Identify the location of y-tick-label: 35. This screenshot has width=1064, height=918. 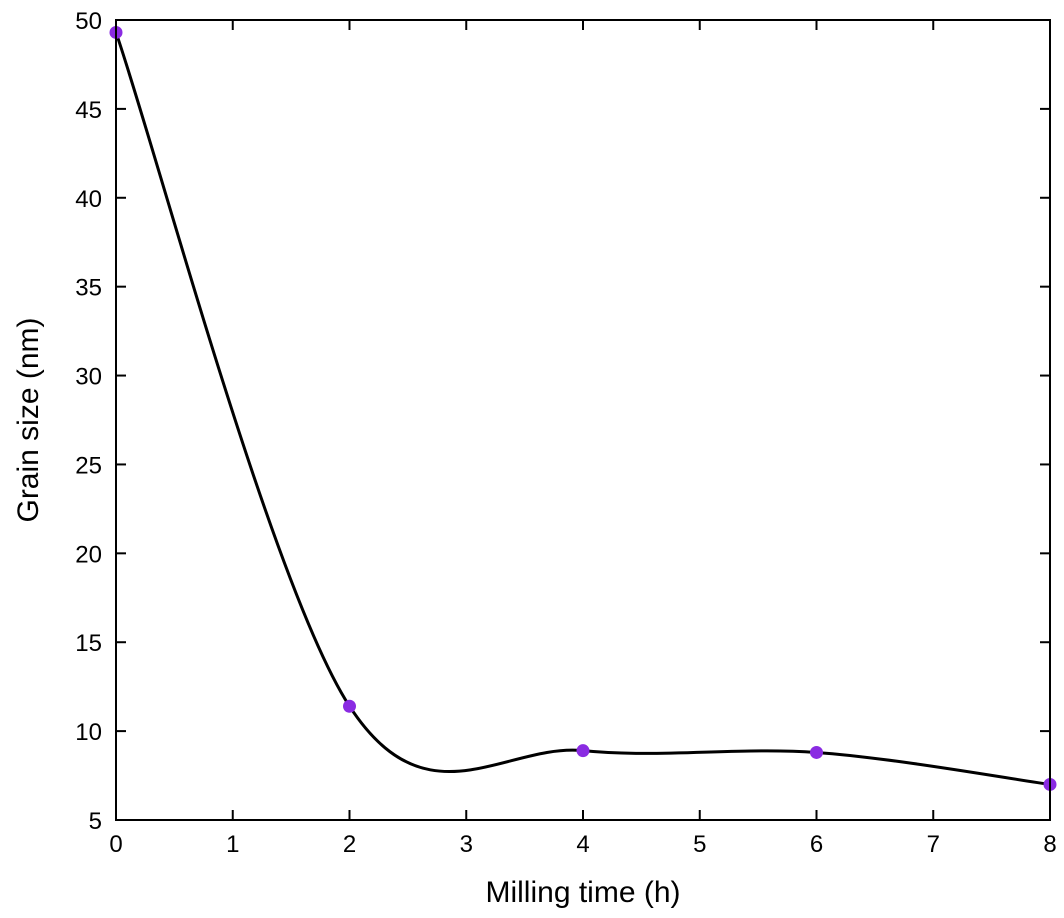
(88, 288).